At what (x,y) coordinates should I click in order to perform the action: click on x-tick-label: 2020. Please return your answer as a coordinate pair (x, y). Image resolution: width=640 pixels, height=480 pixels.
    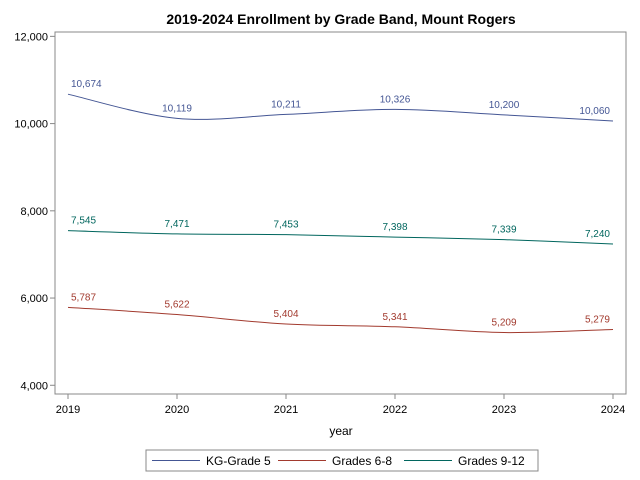
    Looking at the image, I should click on (177, 410).